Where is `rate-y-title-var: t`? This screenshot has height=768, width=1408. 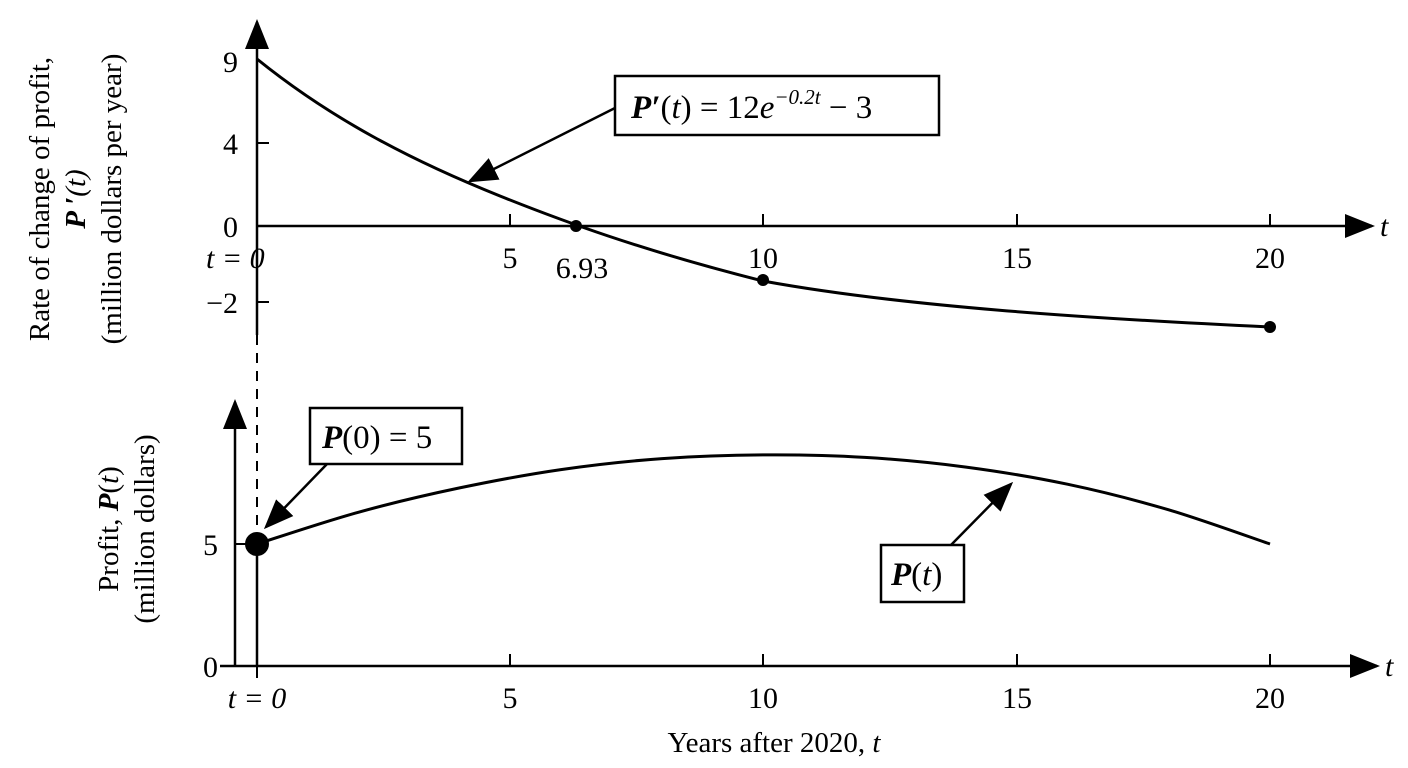
rate-y-title-var: t is located at coordinates (76, 182).